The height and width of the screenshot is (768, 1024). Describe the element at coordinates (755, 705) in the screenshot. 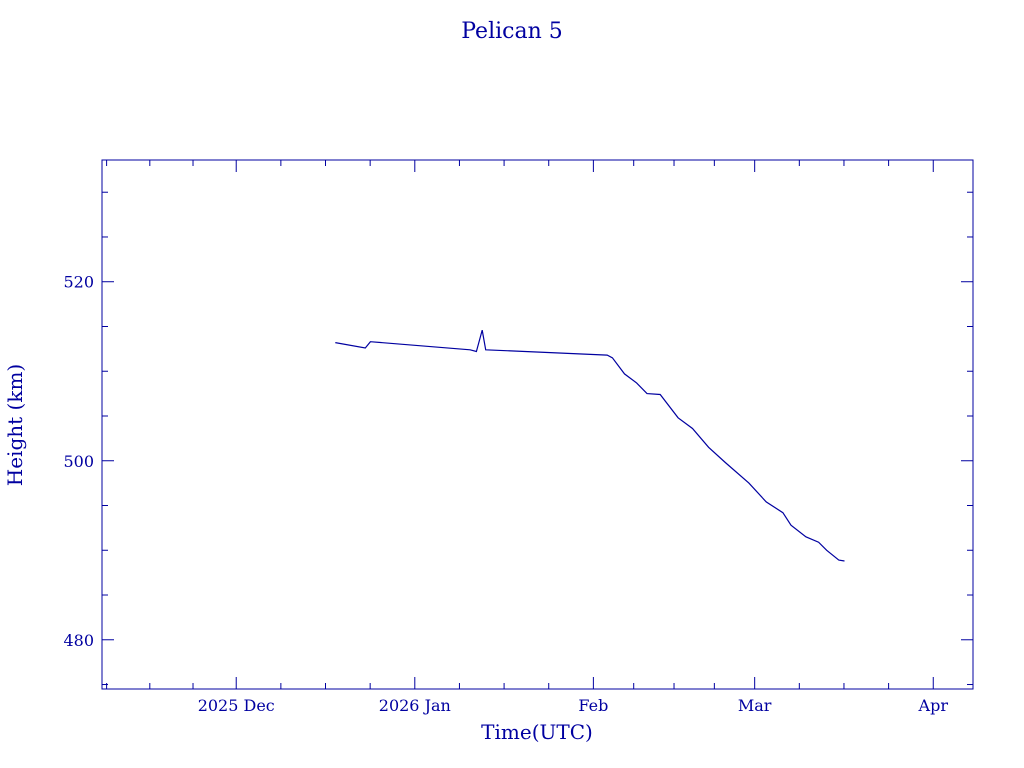

I see `x-tick-label: Mar` at that location.